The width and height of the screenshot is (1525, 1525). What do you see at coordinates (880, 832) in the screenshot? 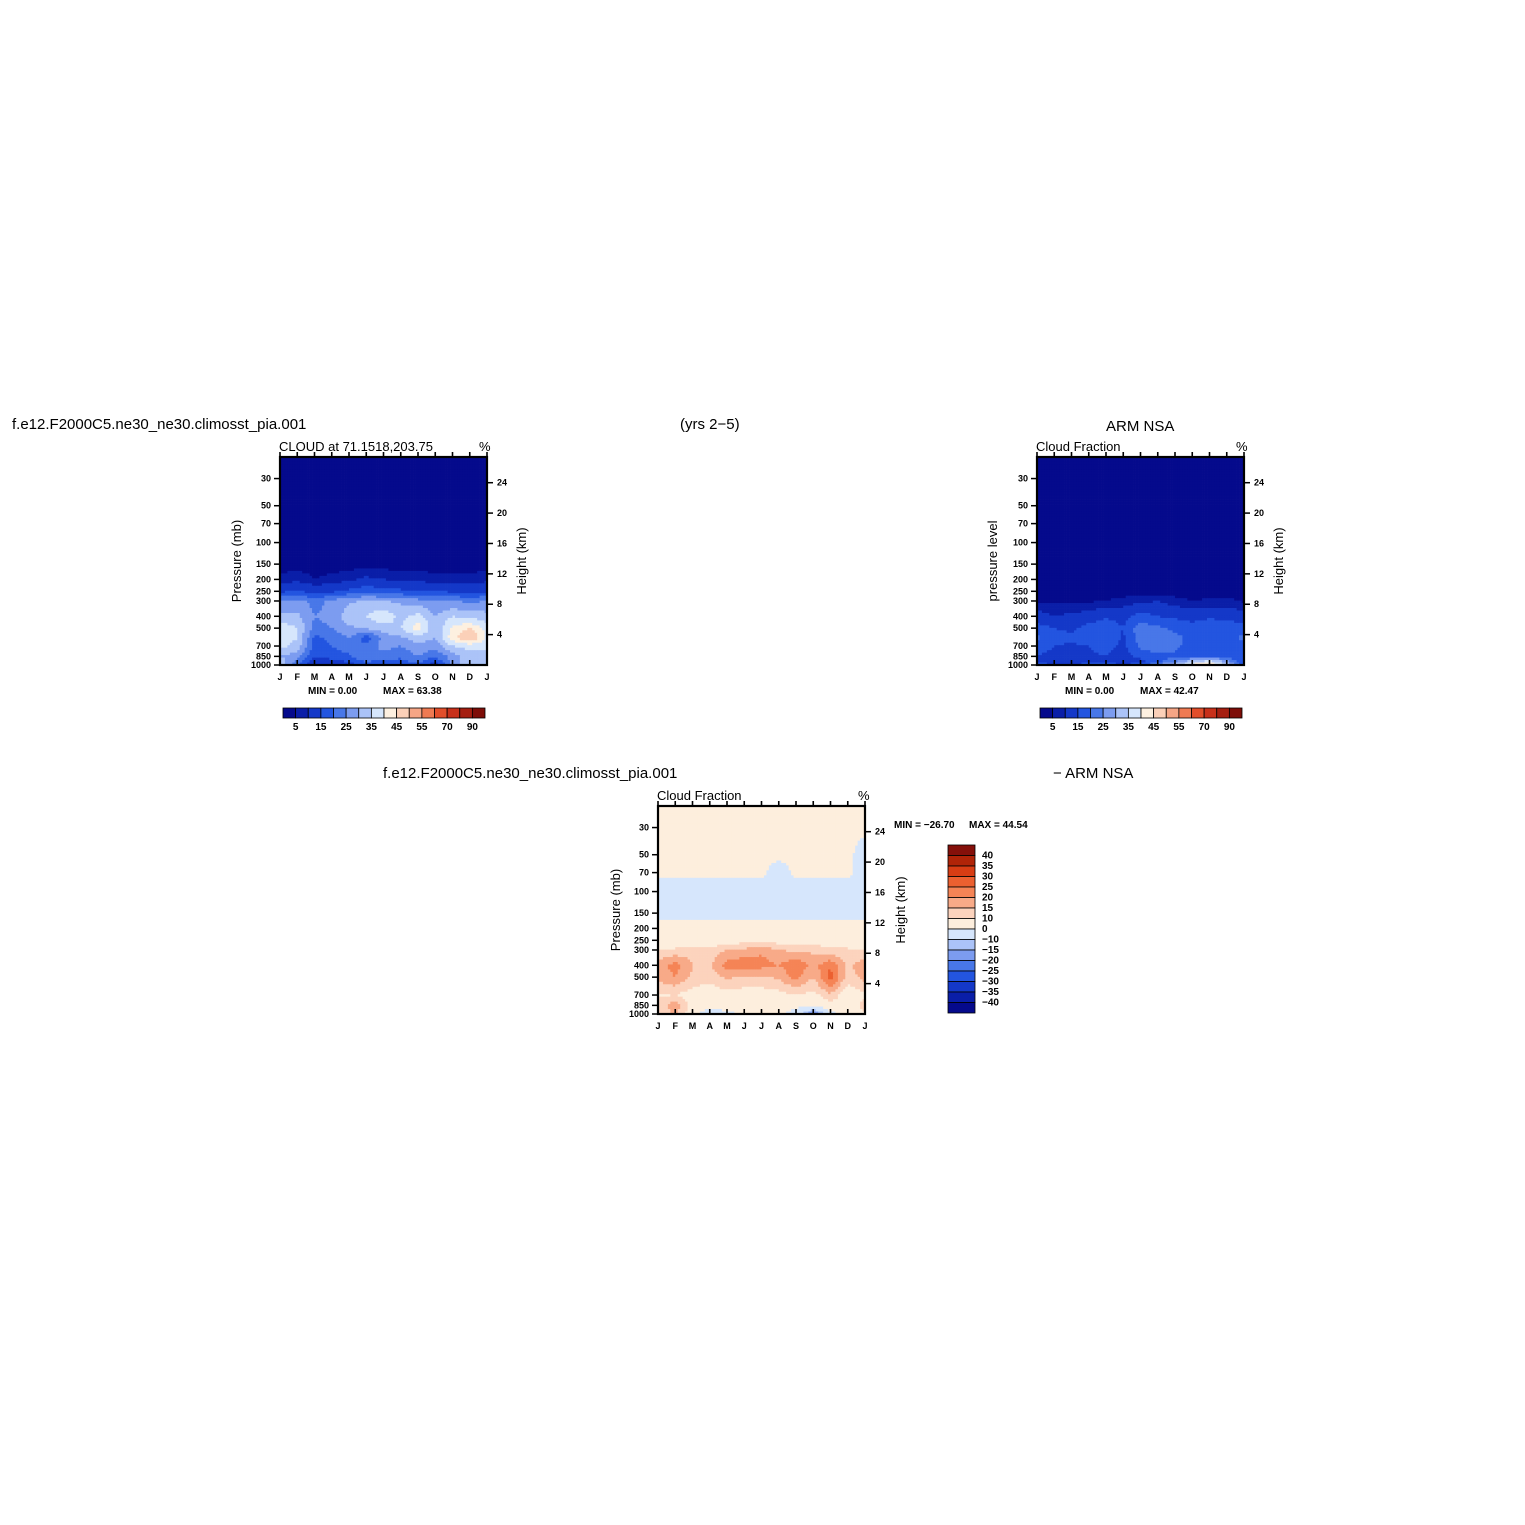
I see `diff-h-tick-label: 24` at bounding box center [880, 832].